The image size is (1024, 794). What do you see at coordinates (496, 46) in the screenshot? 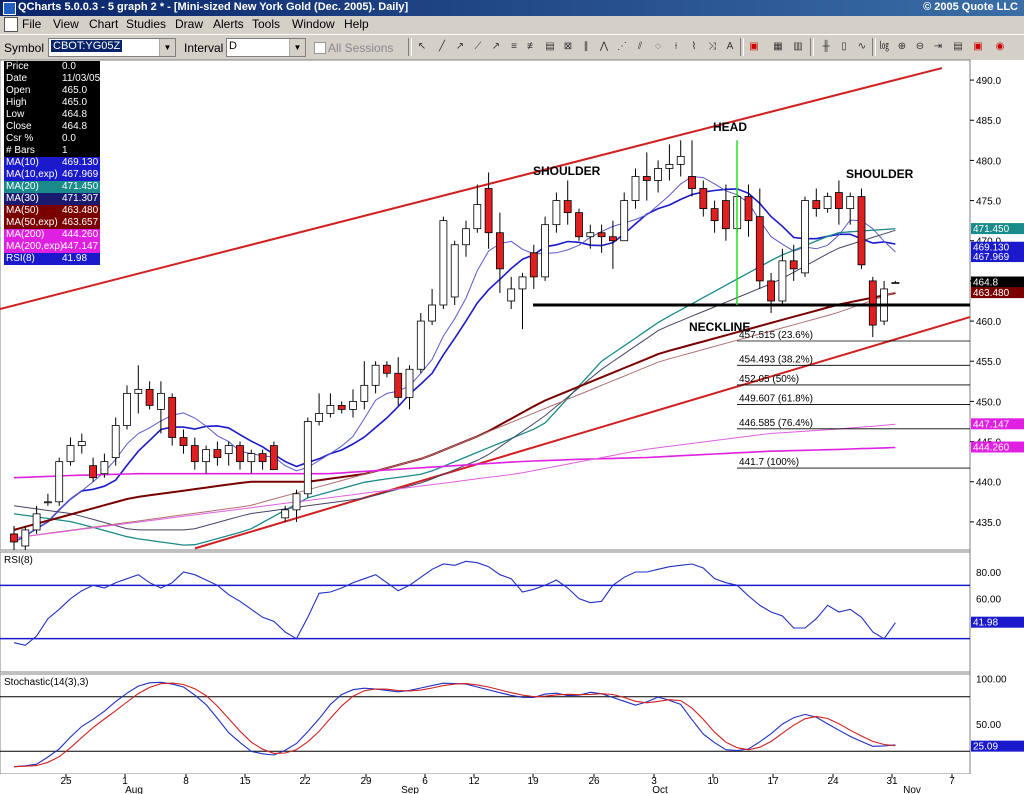
I see `arrow-tool-icon: ↗` at bounding box center [496, 46].